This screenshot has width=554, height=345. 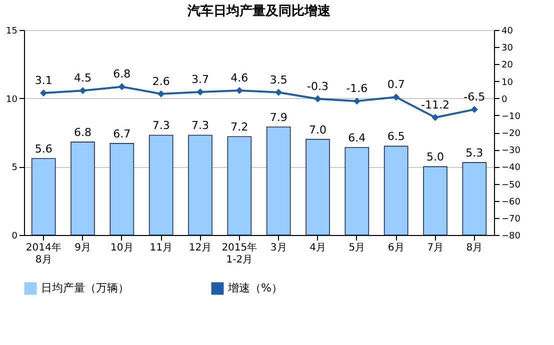 What do you see at coordinates (317, 129) in the screenshot?
I see `data-label: 7.0` at bounding box center [317, 129].